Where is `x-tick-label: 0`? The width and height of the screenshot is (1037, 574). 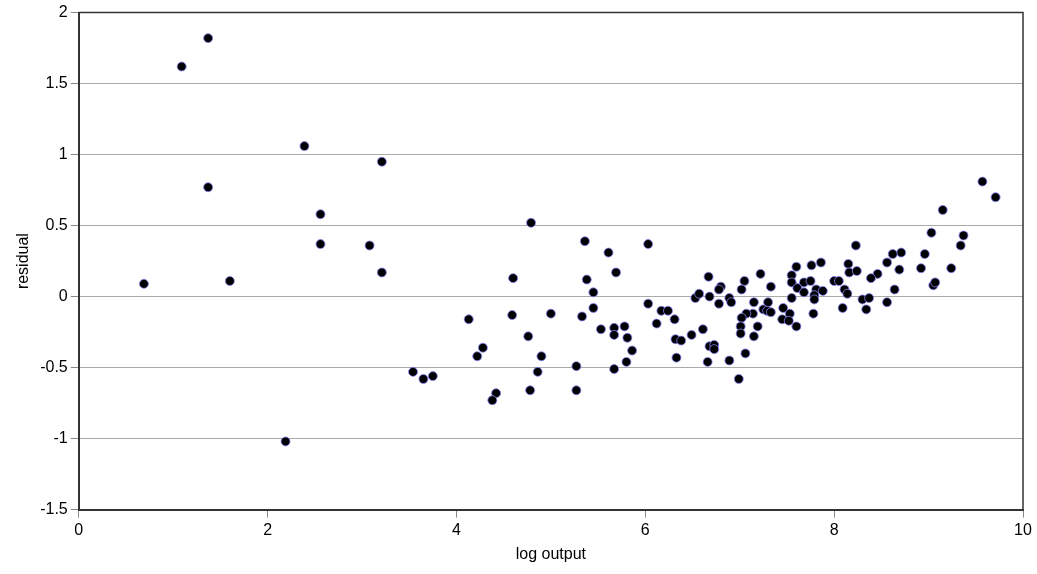
x-tick-label: 0 is located at coordinates (79, 529).